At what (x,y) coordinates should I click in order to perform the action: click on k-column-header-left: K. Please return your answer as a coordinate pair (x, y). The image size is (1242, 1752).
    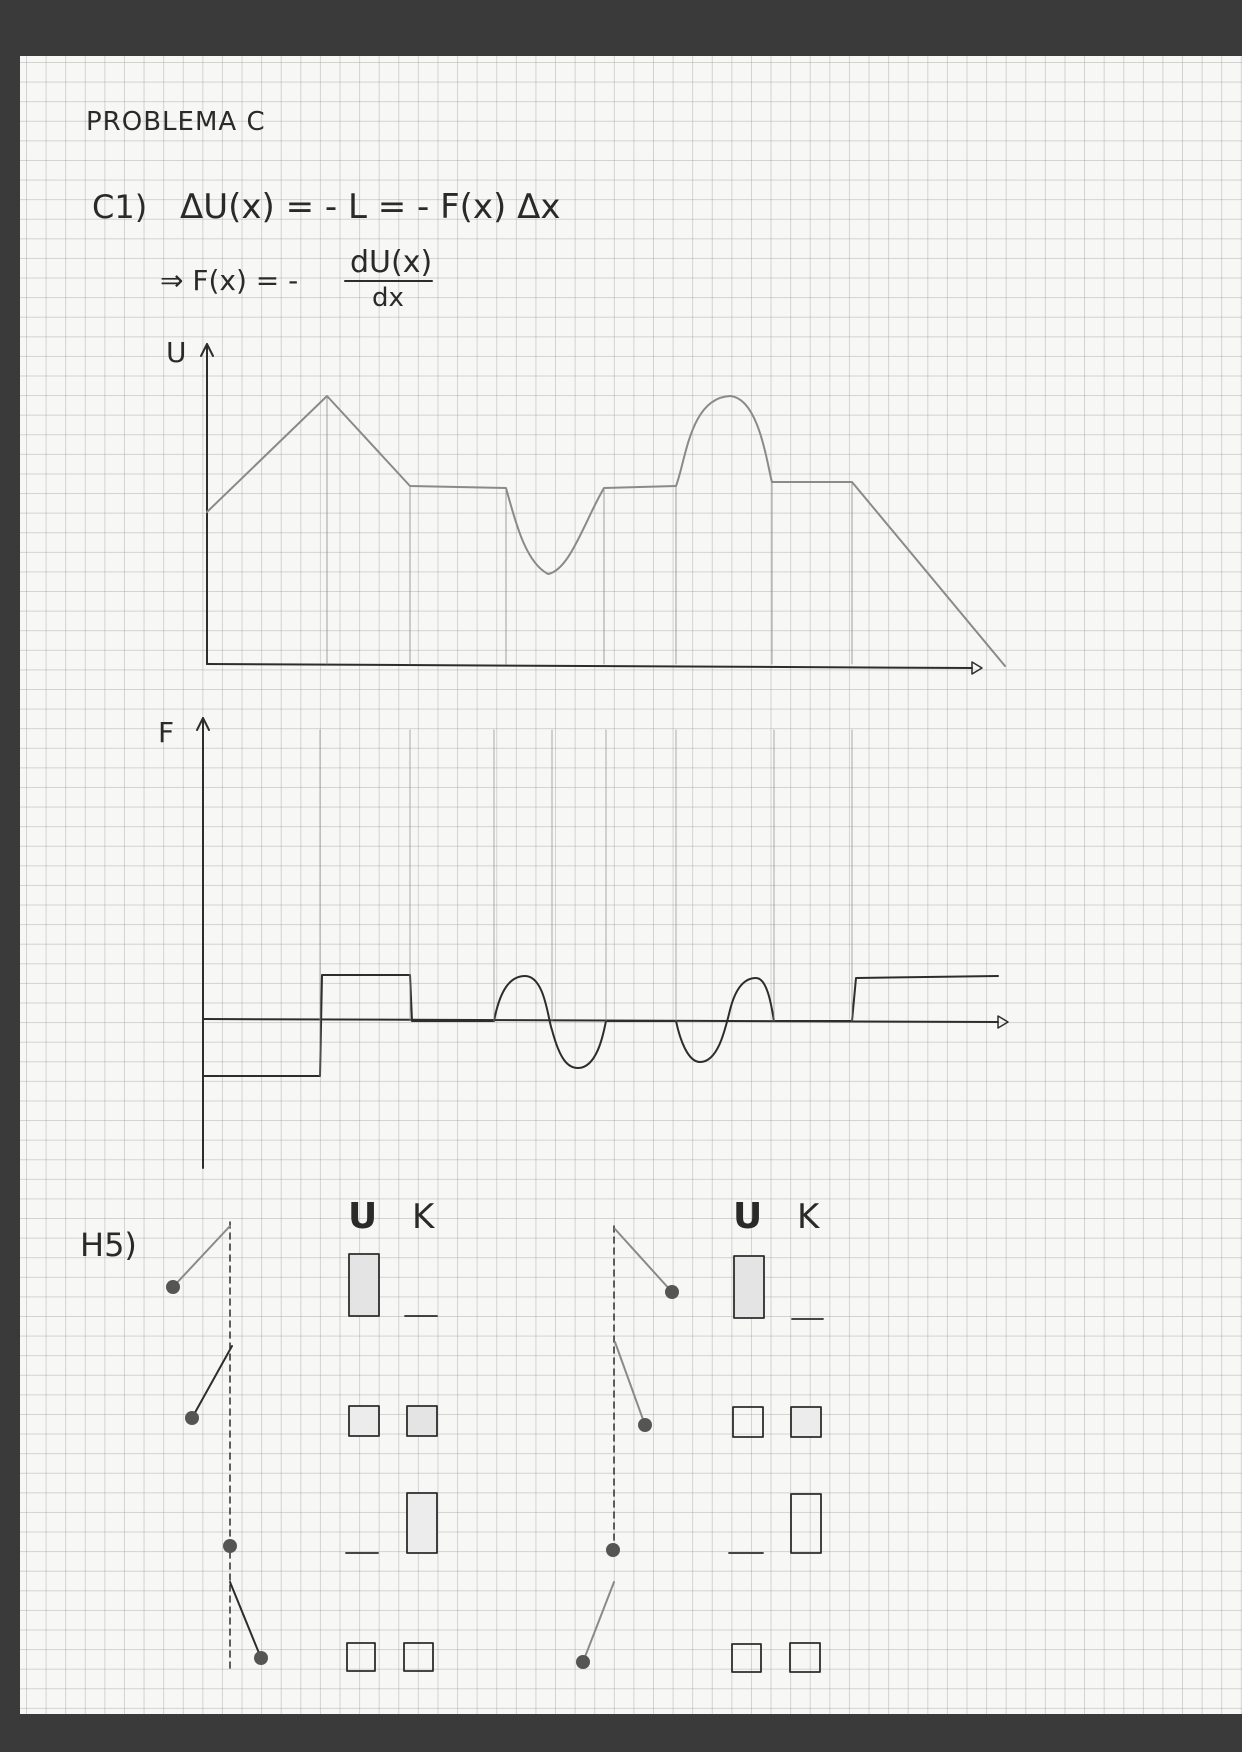
    Looking at the image, I should click on (424, 1217).